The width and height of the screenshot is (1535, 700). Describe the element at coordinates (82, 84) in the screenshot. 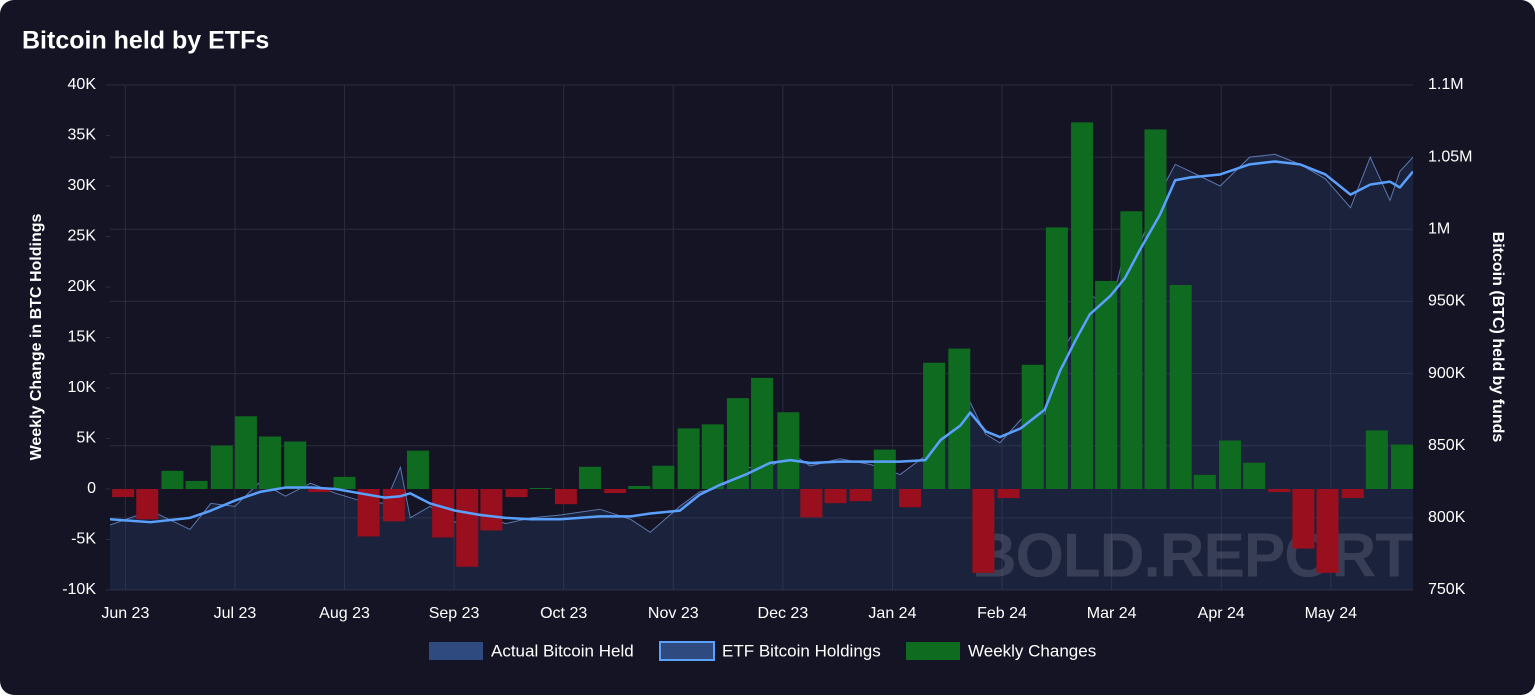

I see `y-tick-label: 40K` at that location.